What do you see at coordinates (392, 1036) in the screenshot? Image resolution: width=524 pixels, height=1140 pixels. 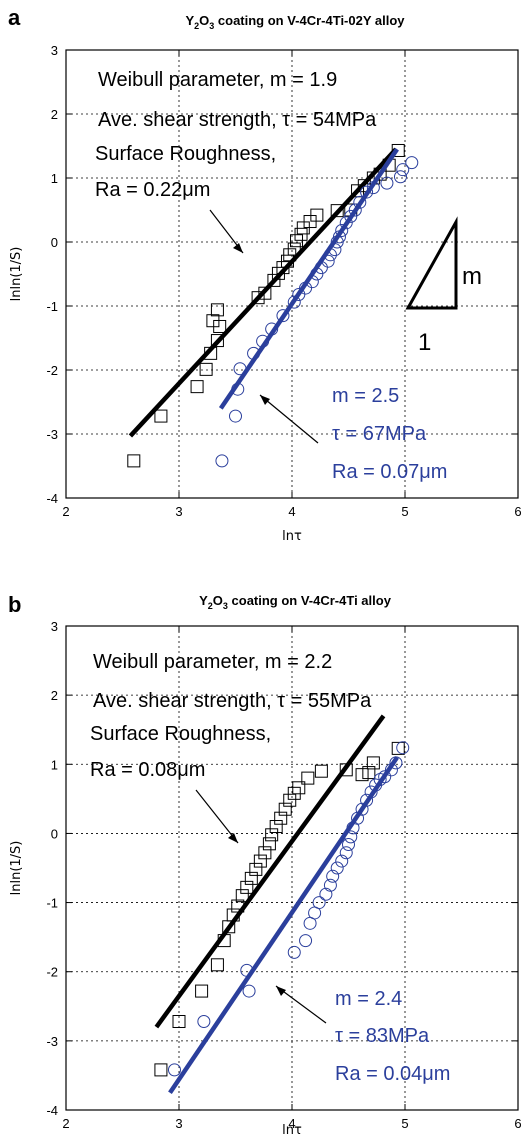 I see `panel-b-annotation-blue: m = 2.4 τ = 83MPa Ra = 0.04μm` at bounding box center [392, 1036].